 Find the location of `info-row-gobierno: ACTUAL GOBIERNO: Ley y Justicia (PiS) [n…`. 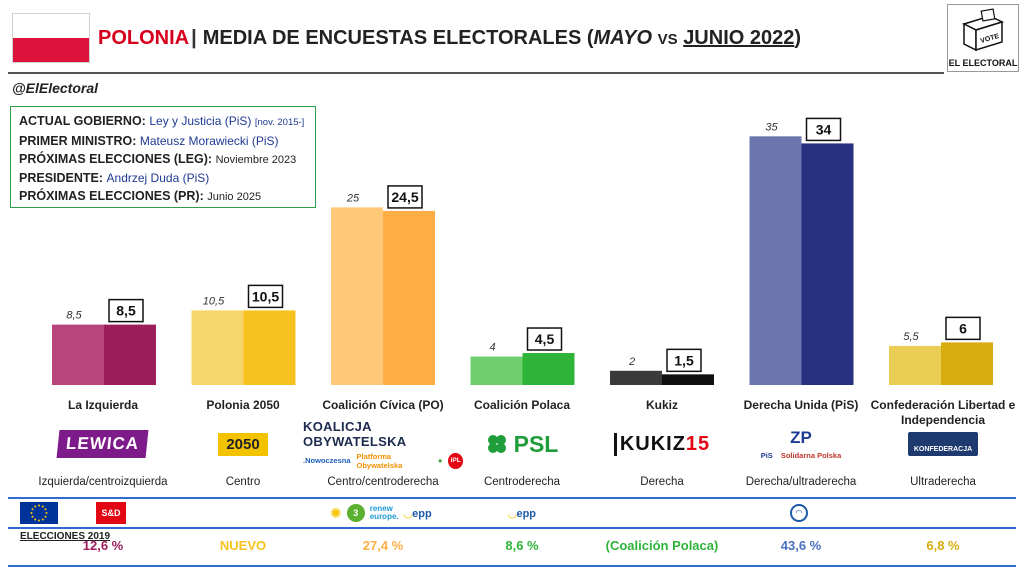

info-row-gobierno: ACTUAL GOBIERNO: Ley y Justicia (PiS) [n… is located at coordinates (163, 122).